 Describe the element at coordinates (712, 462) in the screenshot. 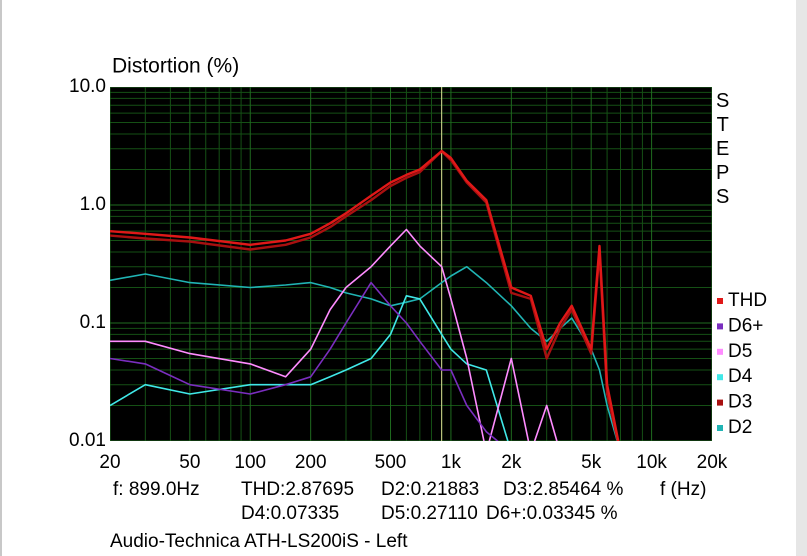

I see `x-tick-label: 20k` at that location.